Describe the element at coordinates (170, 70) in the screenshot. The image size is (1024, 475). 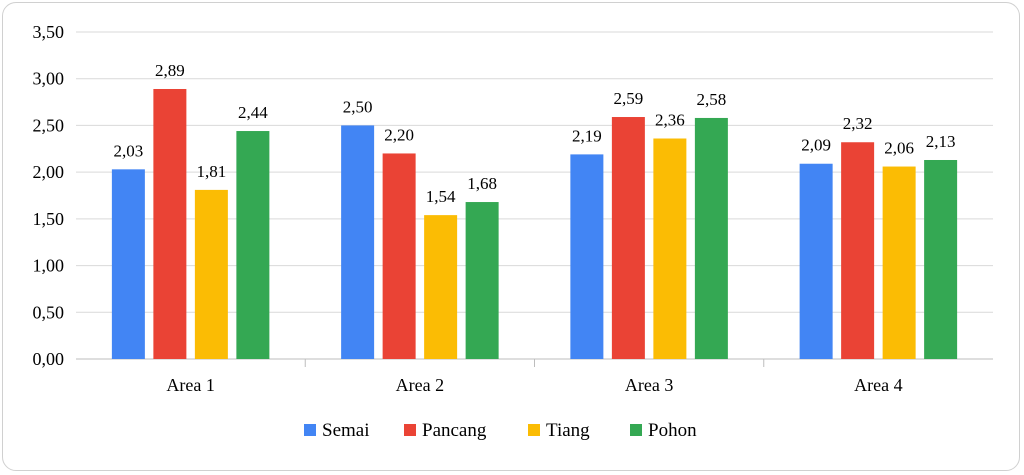
I see `data-label: 2,89` at that location.